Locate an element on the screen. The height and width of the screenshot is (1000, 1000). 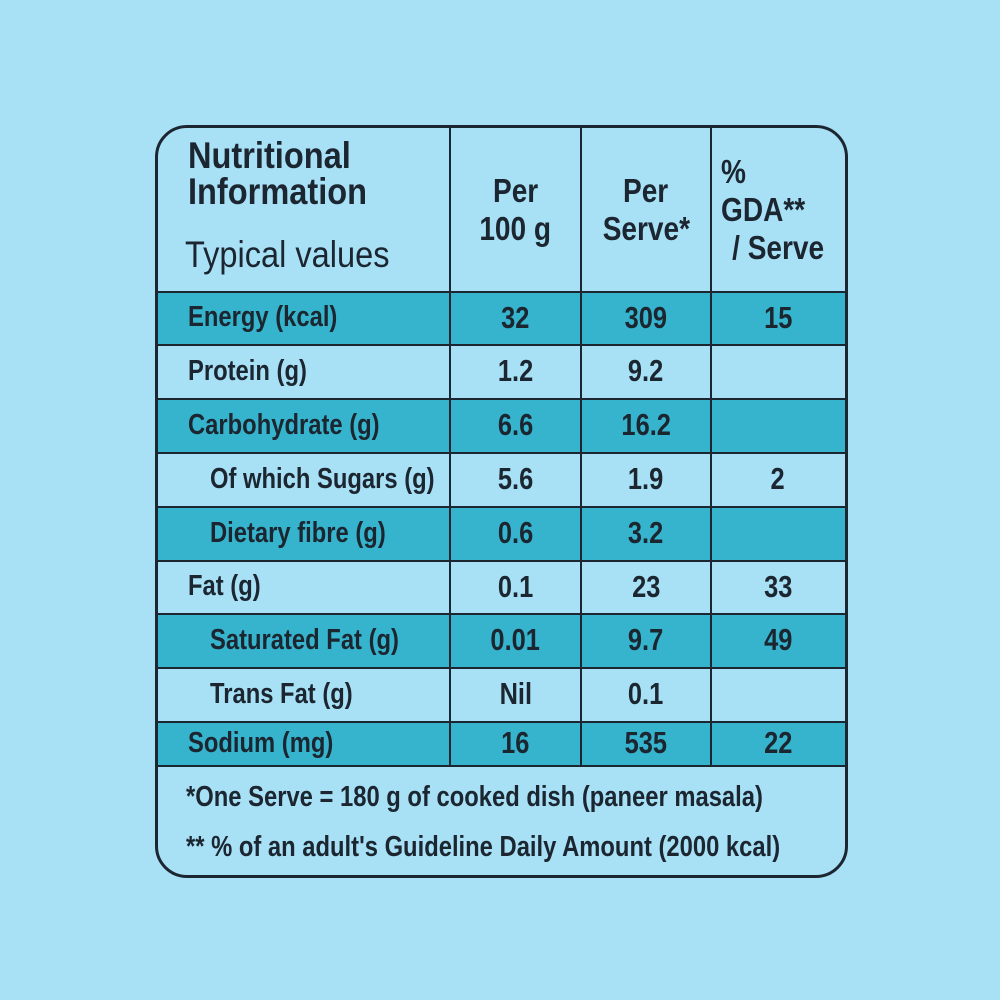
row-label: Of which Sugars (g) is located at coordinates (304, 479).